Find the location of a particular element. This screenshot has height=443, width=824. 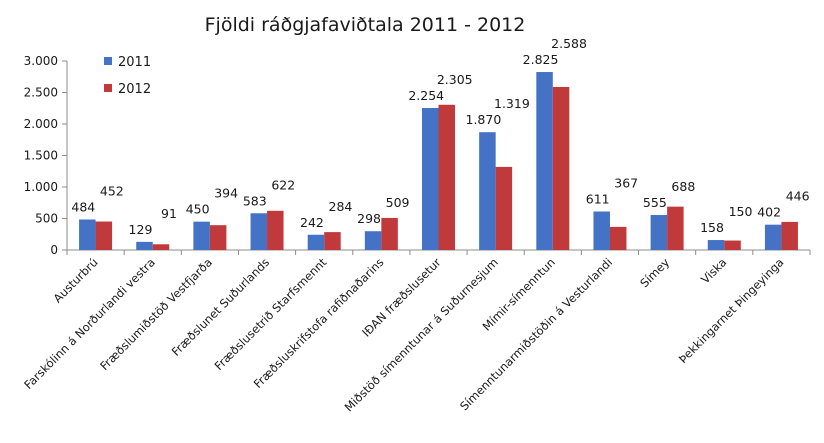

data-label-2011: 450 is located at coordinates (198, 209).